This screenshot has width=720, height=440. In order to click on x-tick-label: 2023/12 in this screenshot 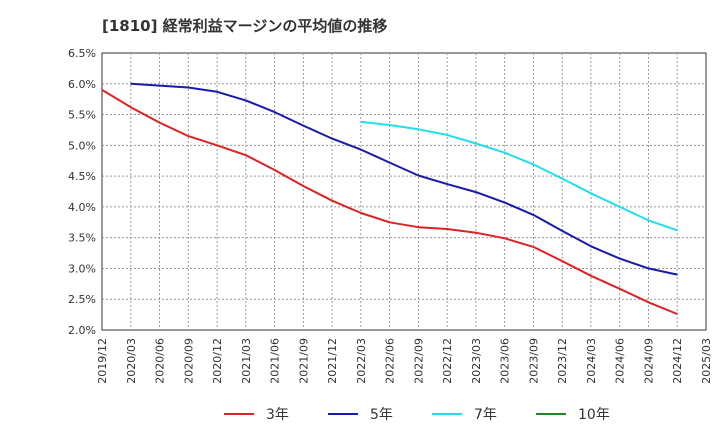, I will do `click(562, 361)`.